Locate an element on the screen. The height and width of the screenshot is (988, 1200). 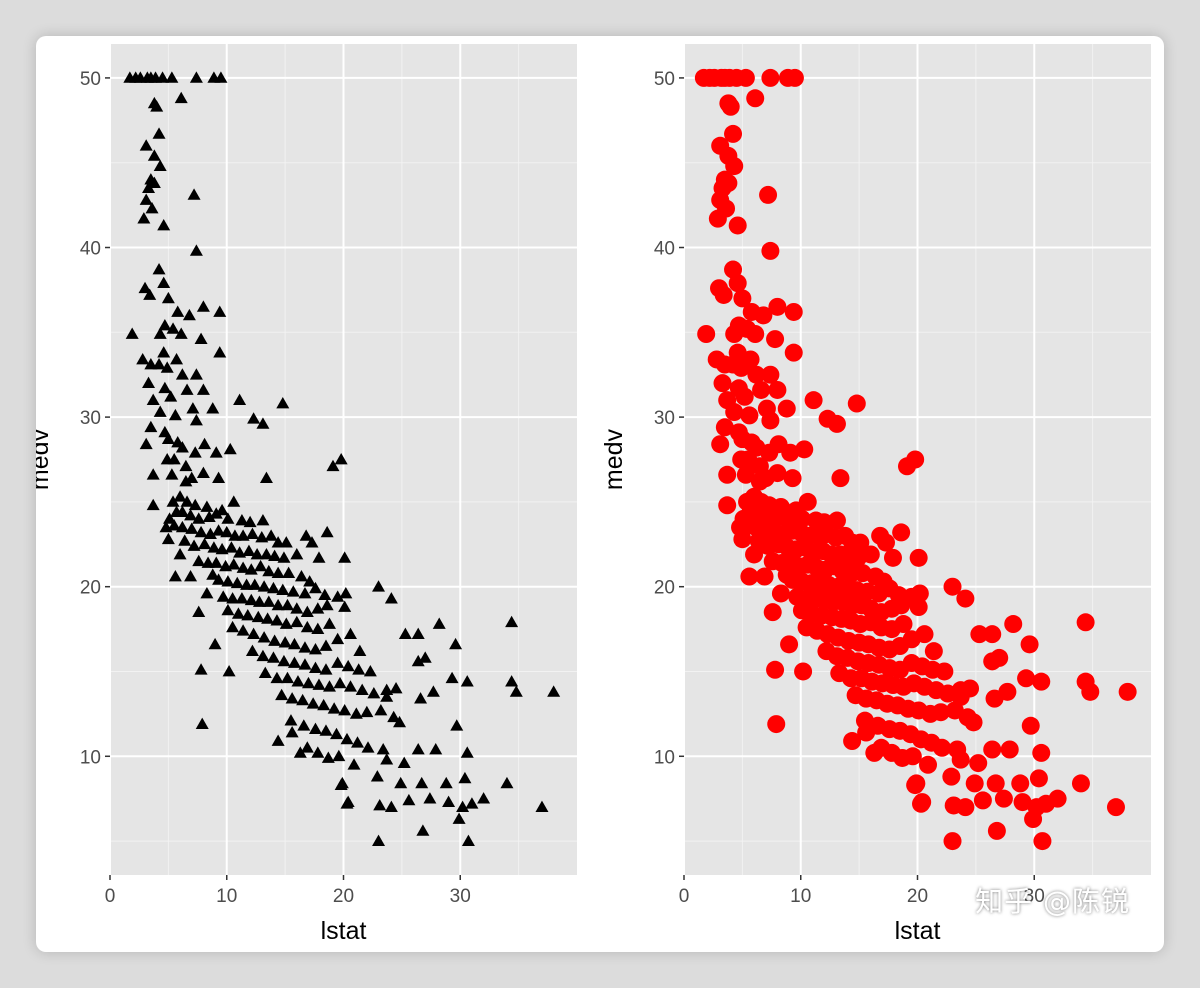
x-axis-title: lstat is located at coordinates (918, 931).